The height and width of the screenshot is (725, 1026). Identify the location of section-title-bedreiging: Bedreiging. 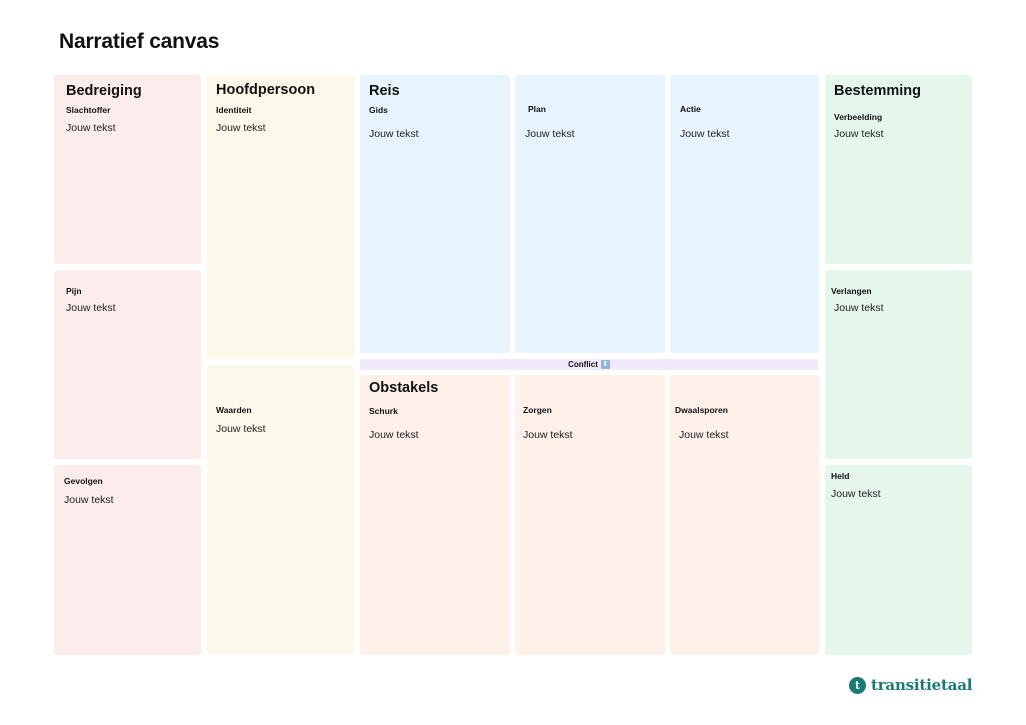
(104, 91).